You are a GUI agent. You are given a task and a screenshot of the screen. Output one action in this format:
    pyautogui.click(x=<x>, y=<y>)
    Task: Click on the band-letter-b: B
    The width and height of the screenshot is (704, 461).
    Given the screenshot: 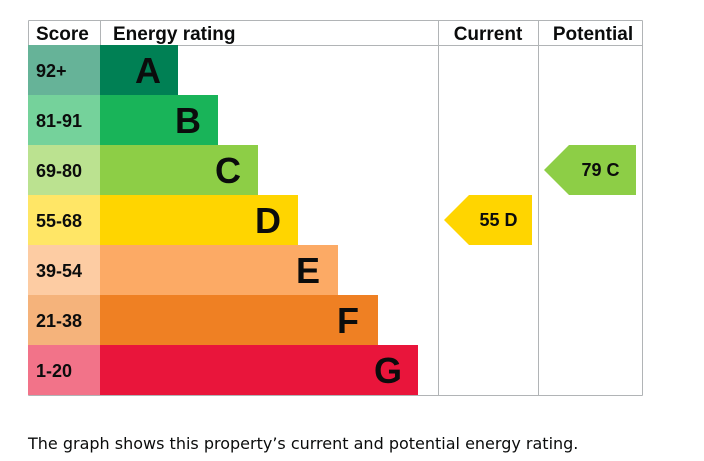 What is the action you would take?
    pyautogui.click(x=188, y=120)
    